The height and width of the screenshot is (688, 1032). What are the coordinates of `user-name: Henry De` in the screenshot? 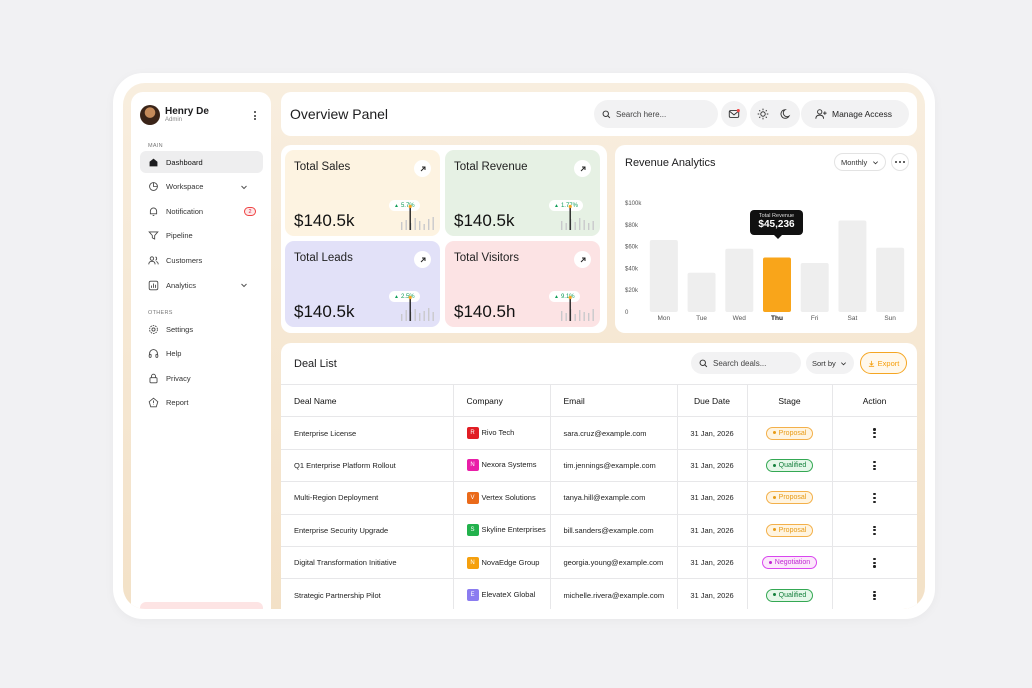 It's located at (187, 111).